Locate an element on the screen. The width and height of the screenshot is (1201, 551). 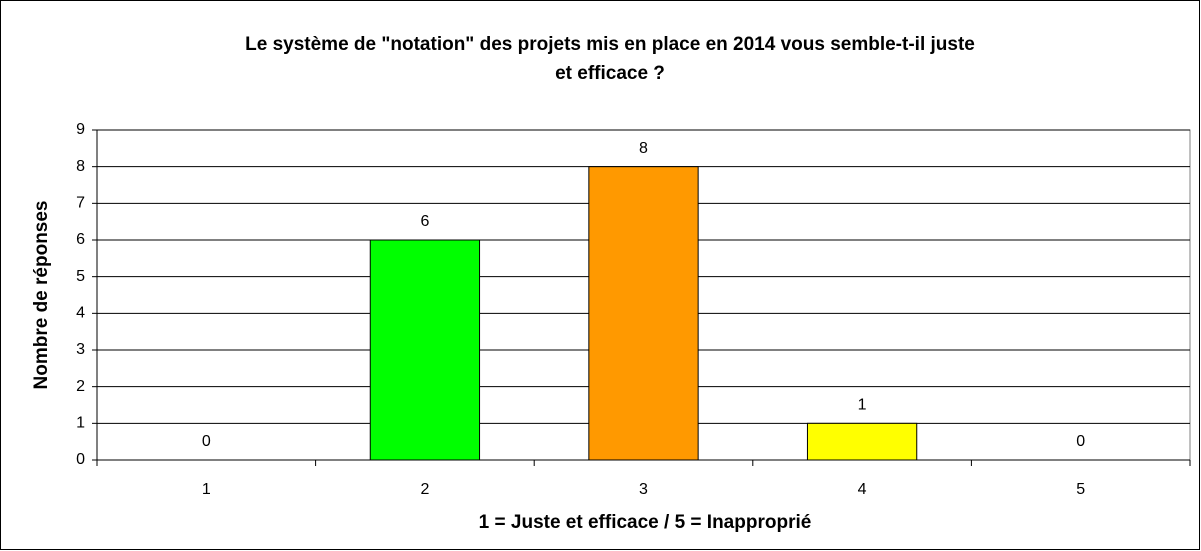
y-axis-label: Nombre de réponses is located at coordinates (41, 295).